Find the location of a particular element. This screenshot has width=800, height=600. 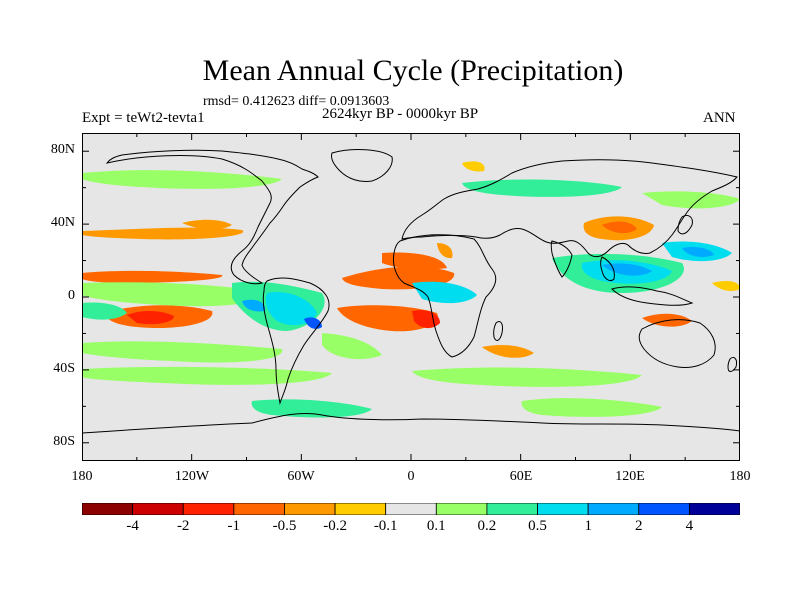

colorbar-label: 0.5 is located at coordinates (537, 526).